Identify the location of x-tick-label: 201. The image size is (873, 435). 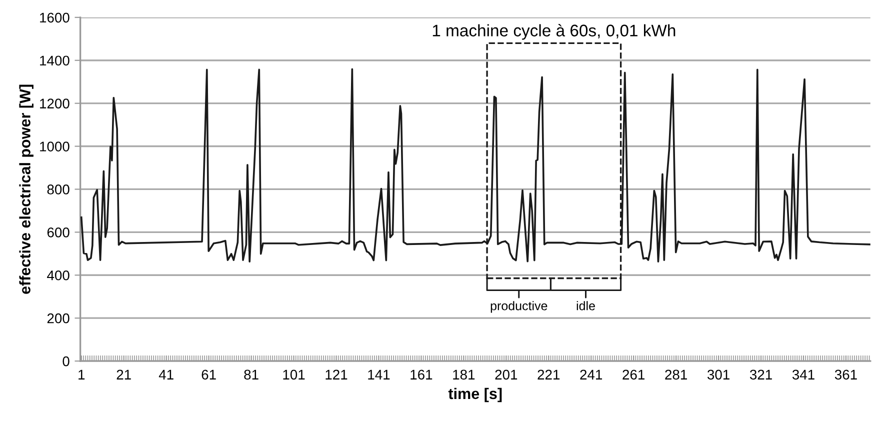
(506, 375).